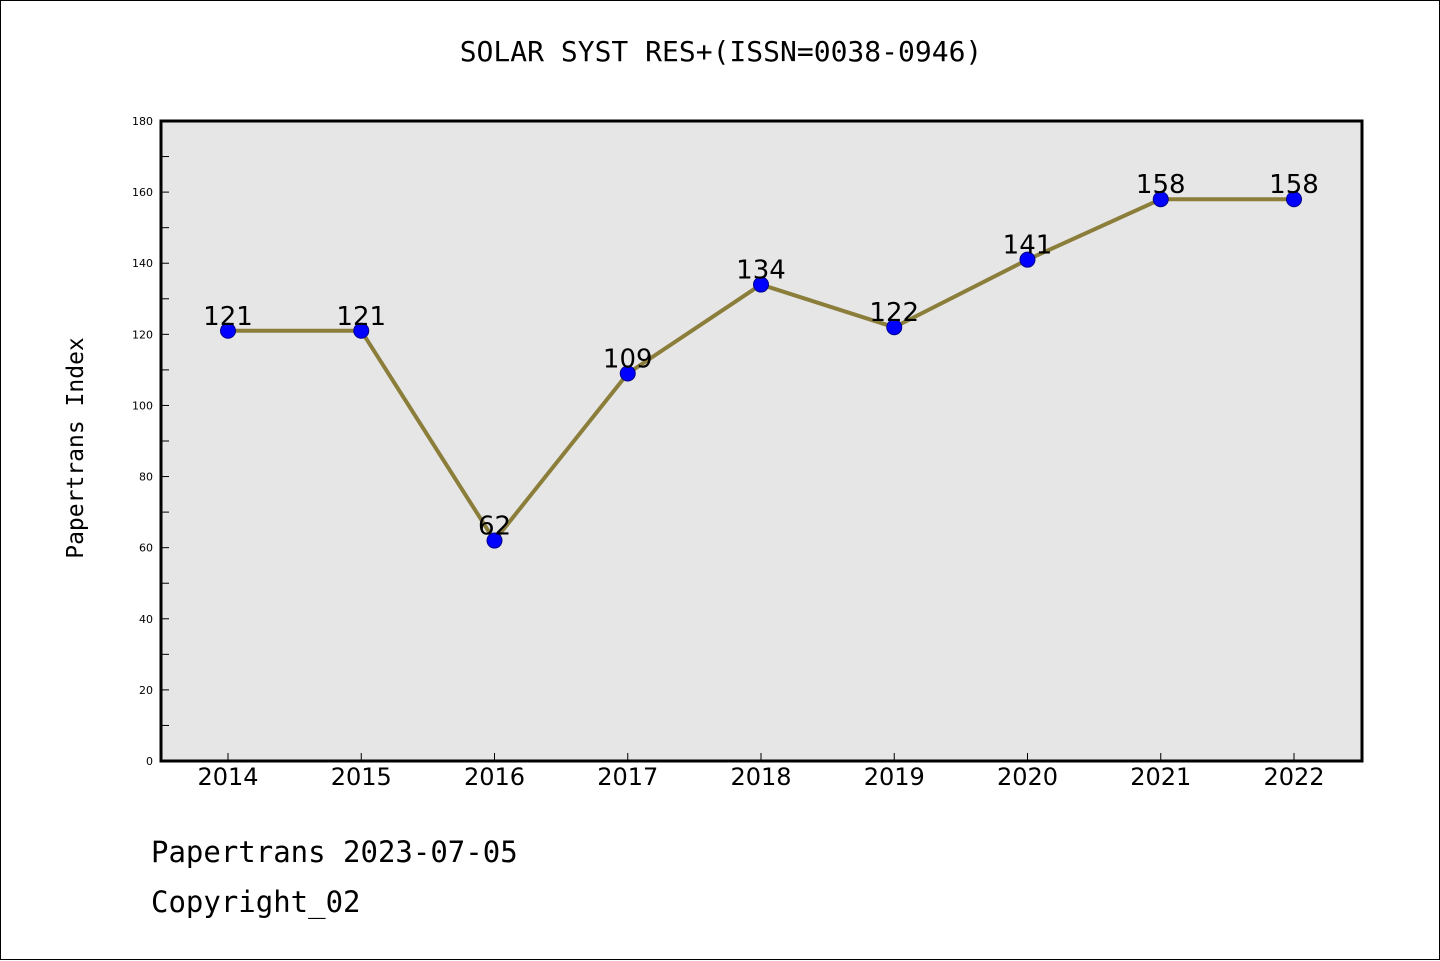 This screenshot has height=961, width=1440. Describe the element at coordinates (1160, 777) in the screenshot. I see `x-tick-label: 2021` at that location.